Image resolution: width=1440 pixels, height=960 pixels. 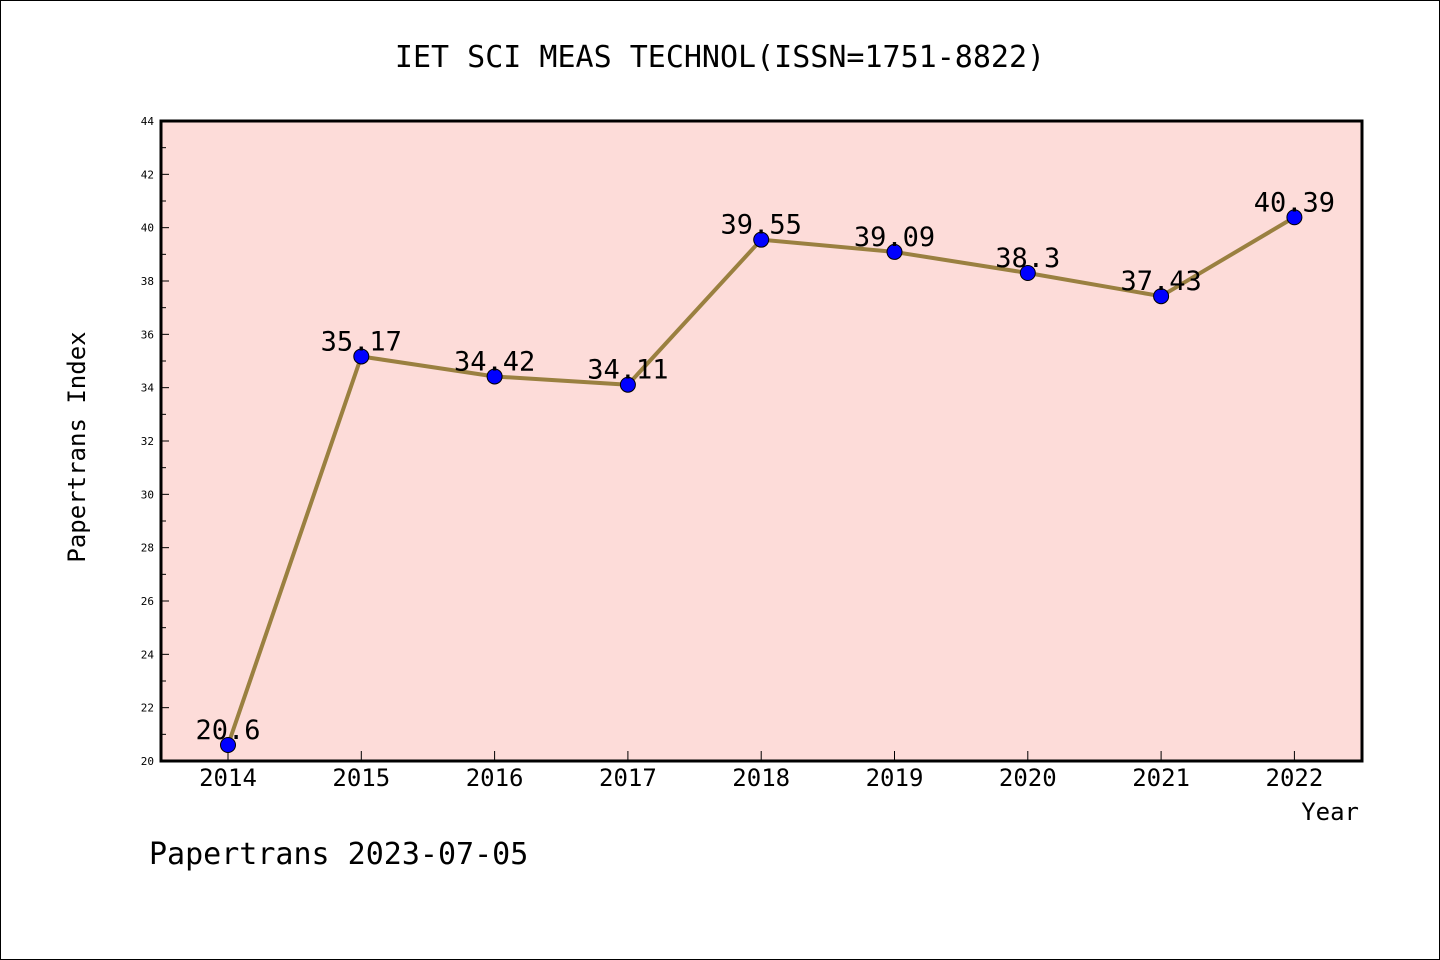 I want to click on y-tick-label: 30, so click(x=147, y=494).